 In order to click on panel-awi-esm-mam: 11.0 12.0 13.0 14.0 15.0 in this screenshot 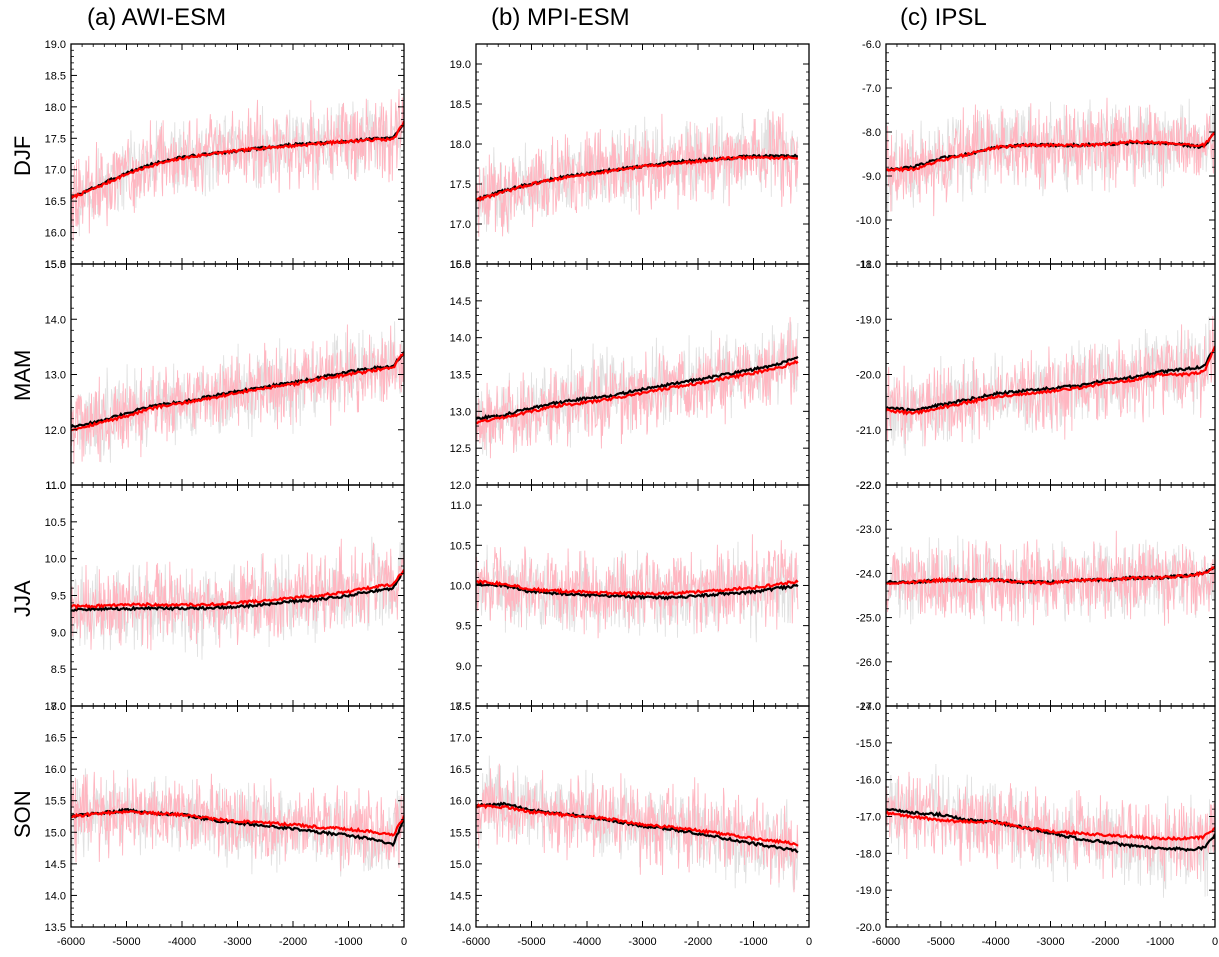, I will do `click(225, 375)`.